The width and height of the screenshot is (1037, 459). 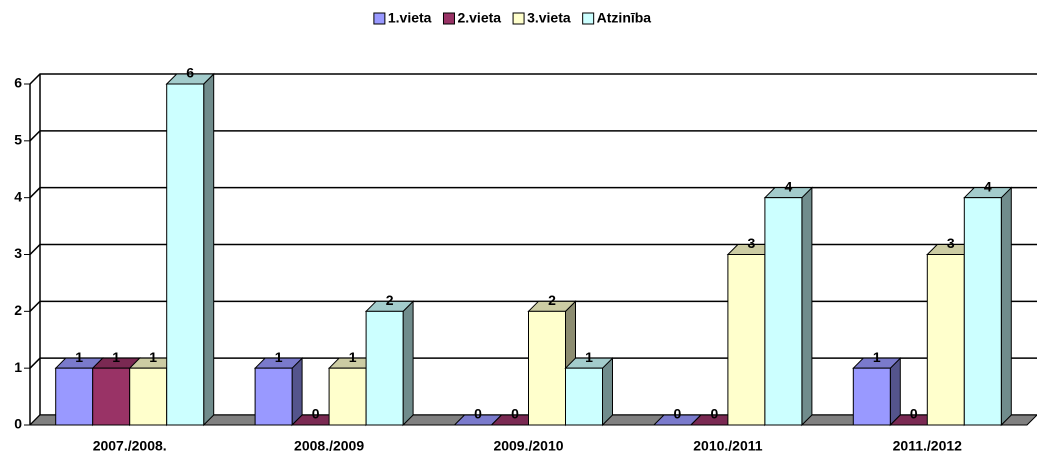 What do you see at coordinates (18, 196) in the screenshot?
I see `y-tick-label: 4` at bounding box center [18, 196].